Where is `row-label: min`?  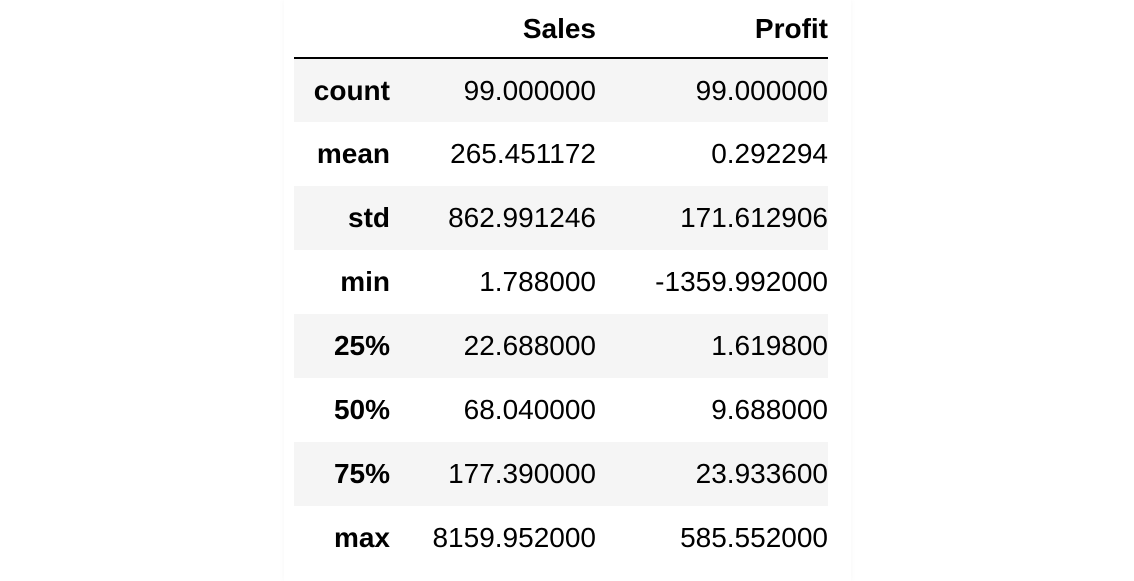
row-label: min is located at coordinates (365, 281).